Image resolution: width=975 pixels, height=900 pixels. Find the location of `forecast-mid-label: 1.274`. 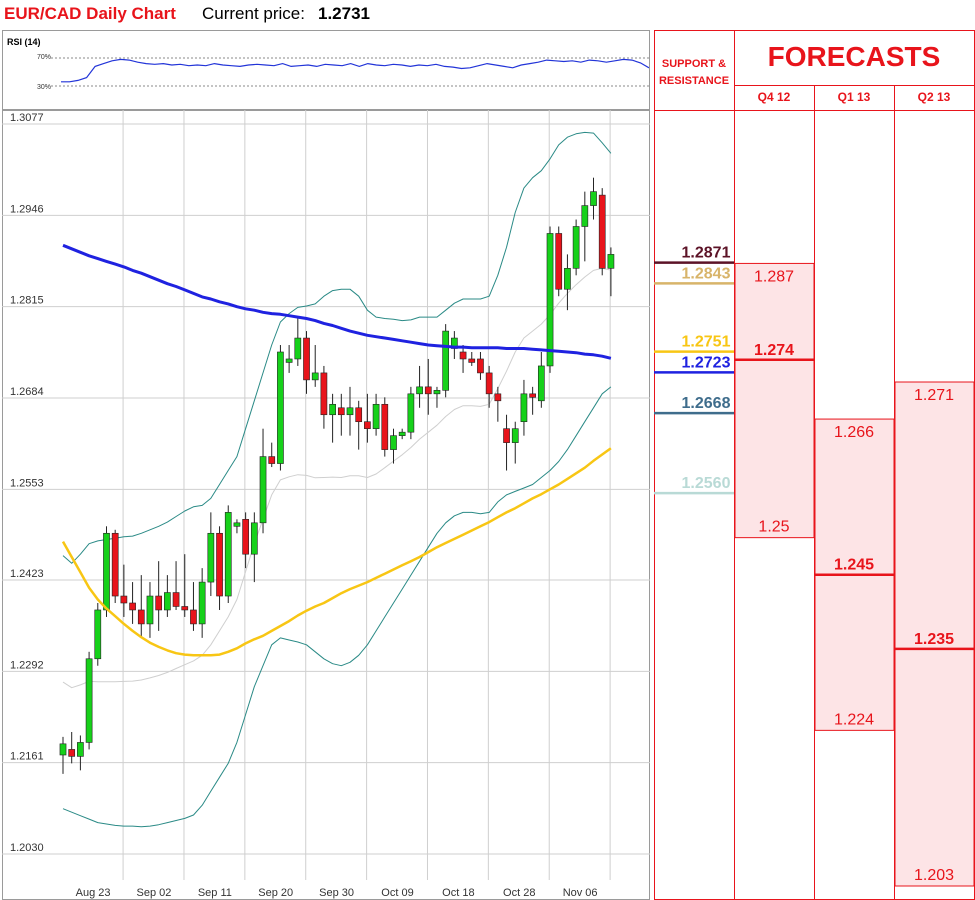

forecast-mid-label: 1.274 is located at coordinates (774, 350).